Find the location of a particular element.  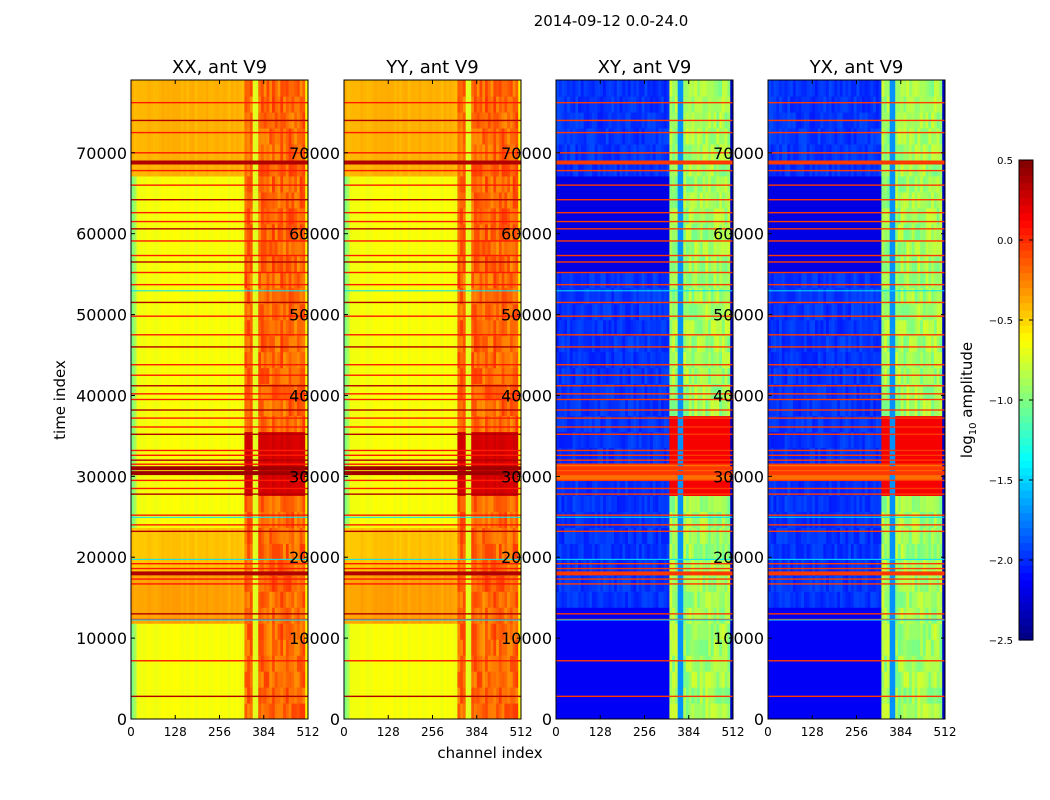

panel-title: XY, ant V9 is located at coordinates (645, 67).